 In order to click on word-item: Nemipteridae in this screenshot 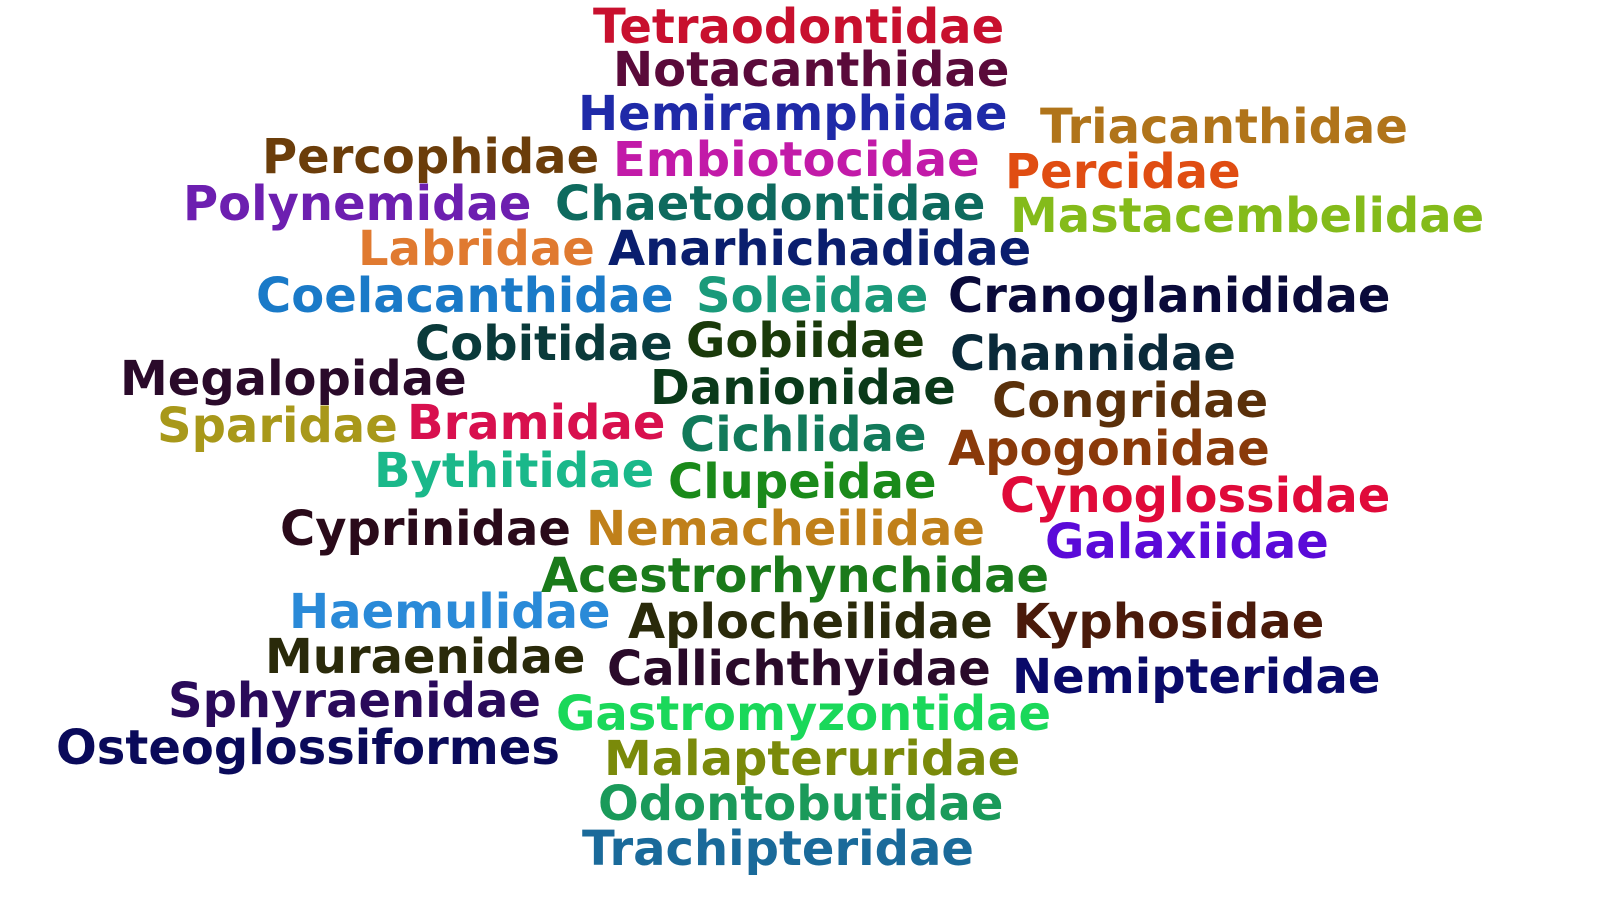, I will do `click(1196, 677)`.